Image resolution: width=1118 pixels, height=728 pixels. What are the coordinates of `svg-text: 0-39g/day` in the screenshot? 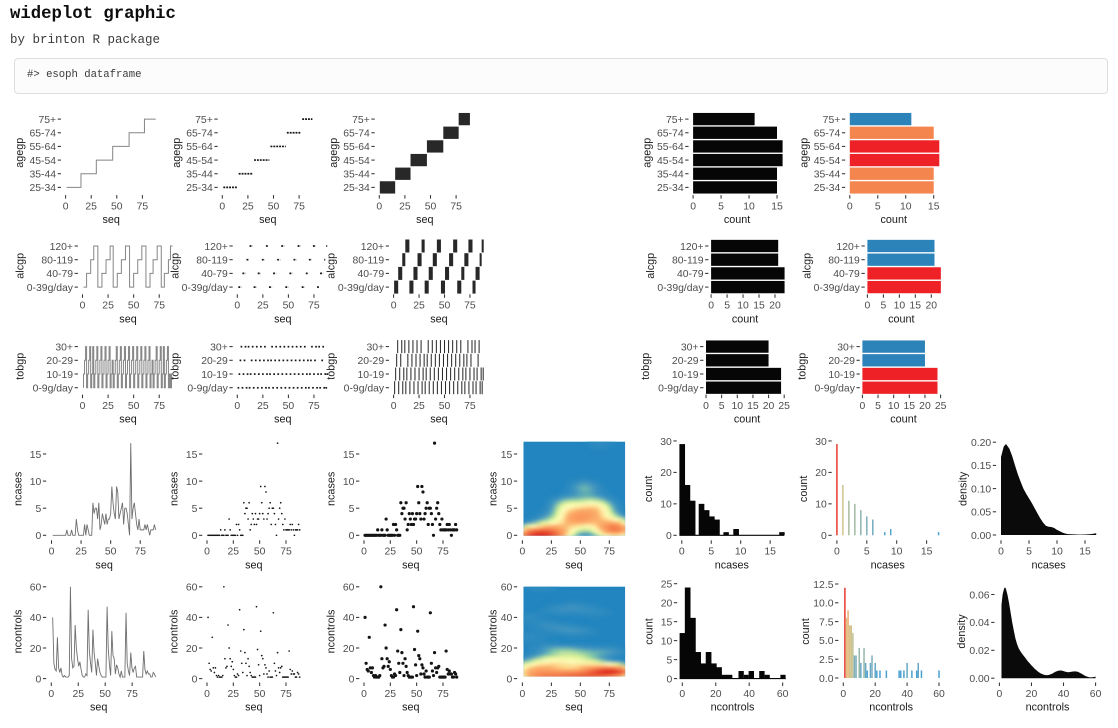 It's located at (205, 288).